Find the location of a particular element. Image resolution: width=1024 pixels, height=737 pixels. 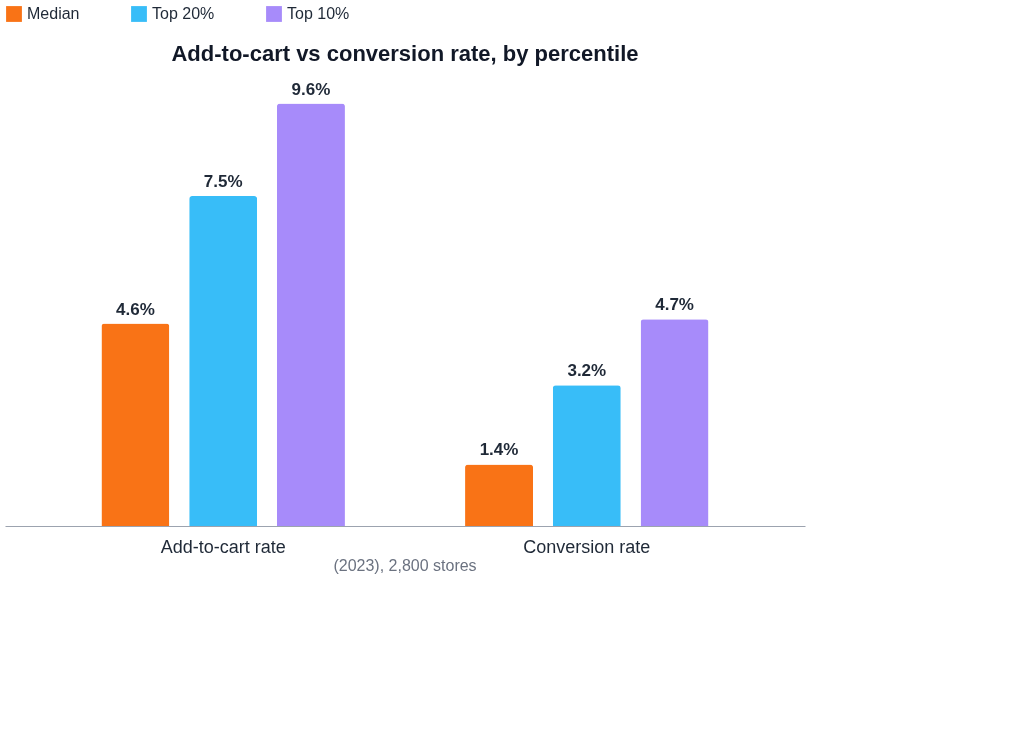

x-tick-label: Add-to-cart rate is located at coordinates (223, 546).